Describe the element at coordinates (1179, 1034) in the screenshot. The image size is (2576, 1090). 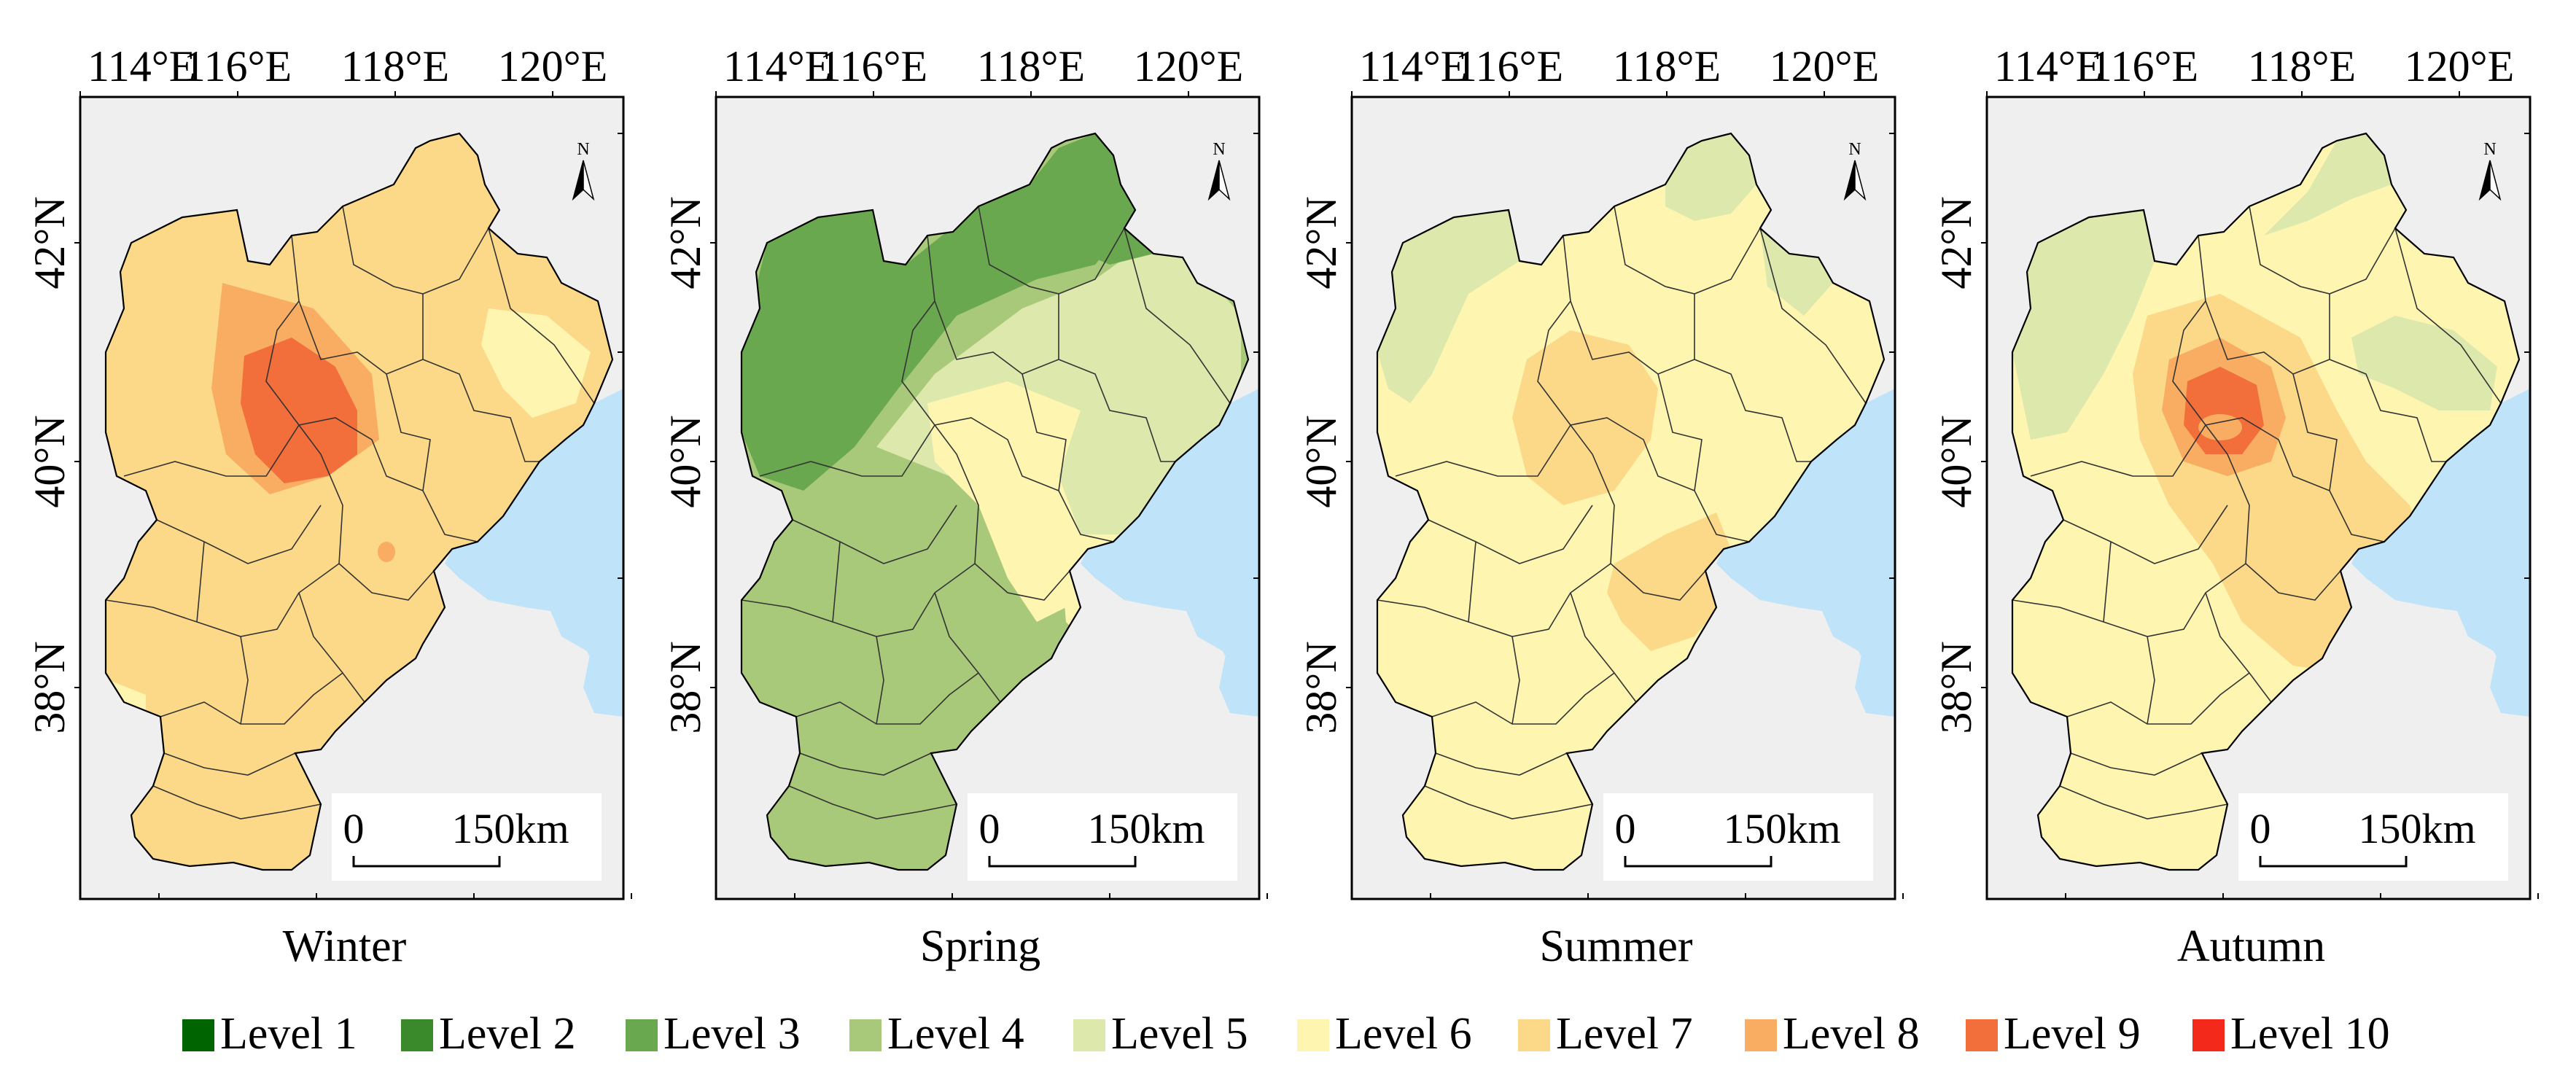
I see `legend-label: Level 5` at that location.